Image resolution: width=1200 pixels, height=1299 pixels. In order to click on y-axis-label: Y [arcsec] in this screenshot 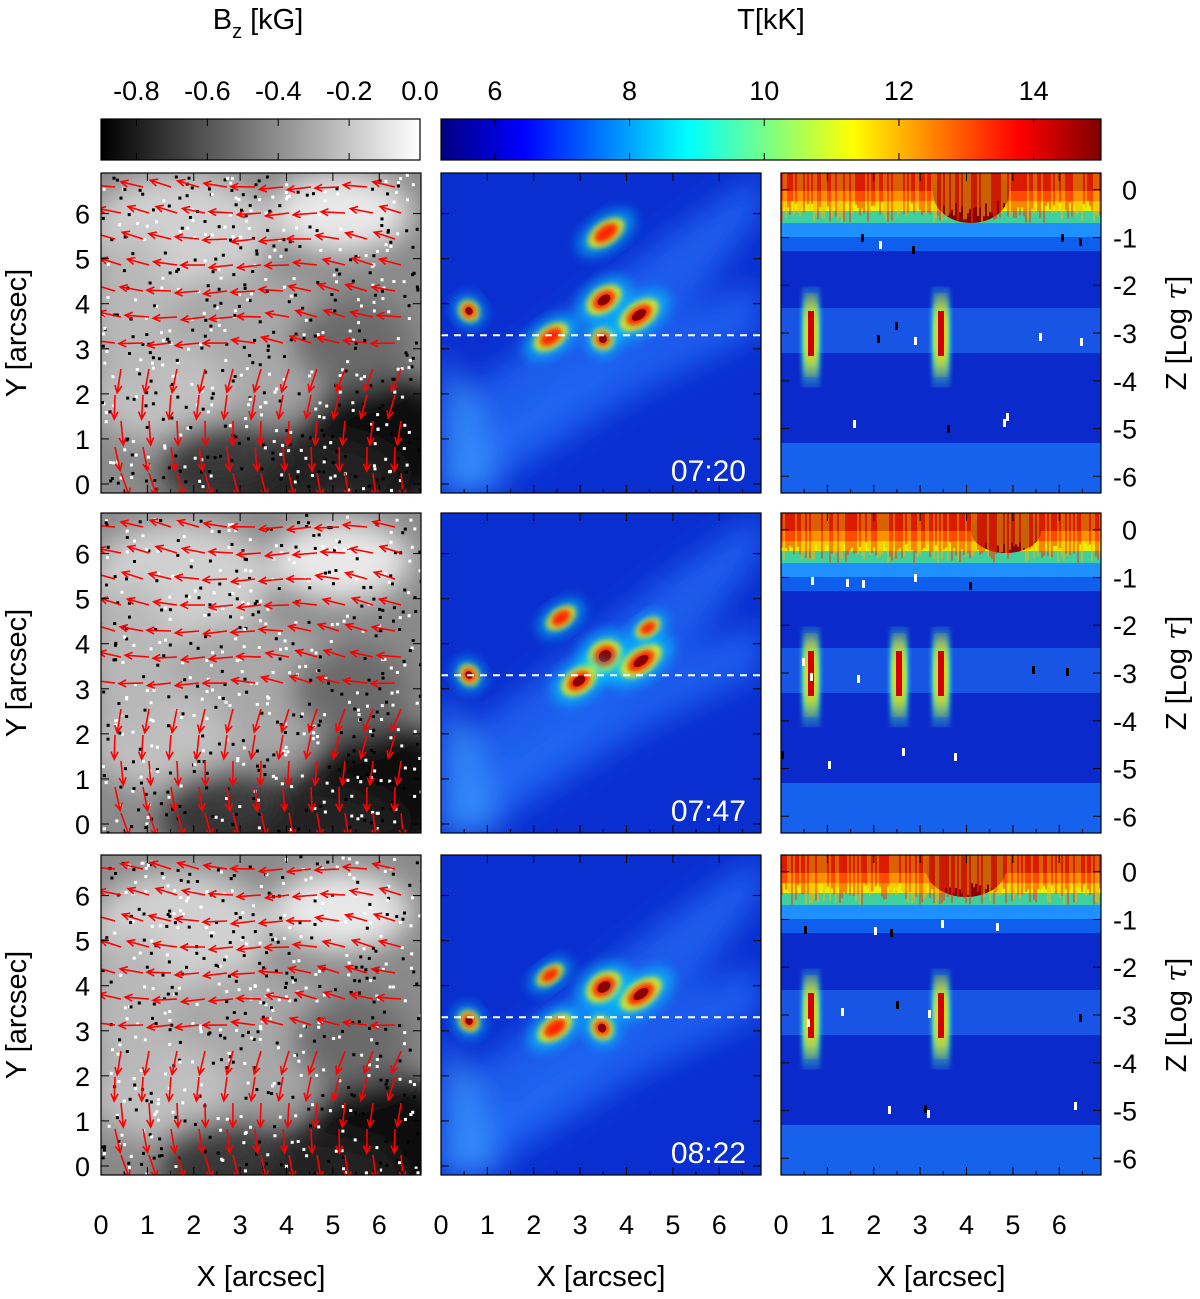, I will do `click(17, 673)`.